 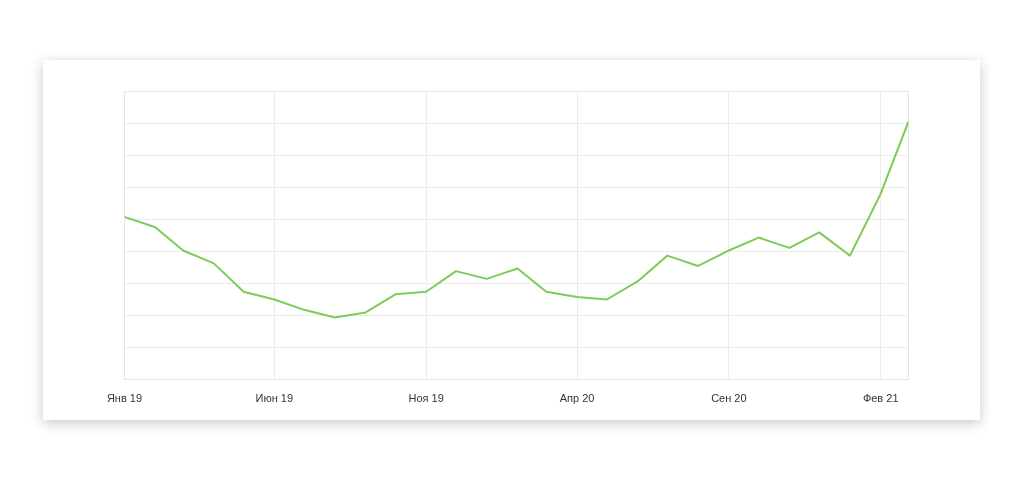 What do you see at coordinates (880, 397) in the screenshot?
I see `x-tick-label: Фев 21` at bounding box center [880, 397].